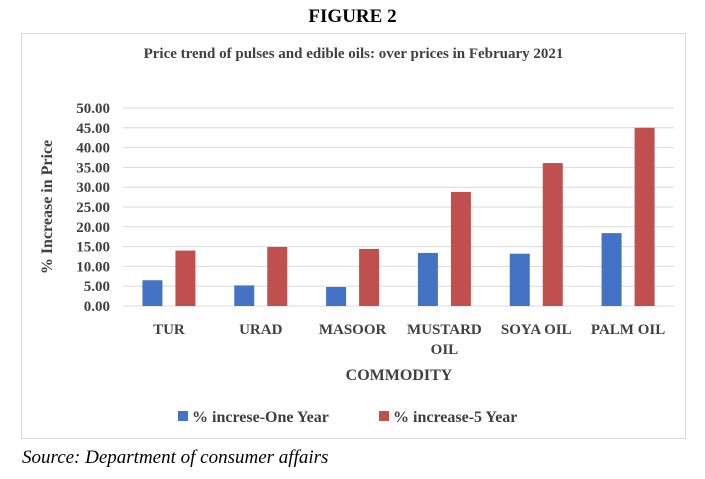  I want to click on figure-label: FIGURE 2, so click(352, 16).